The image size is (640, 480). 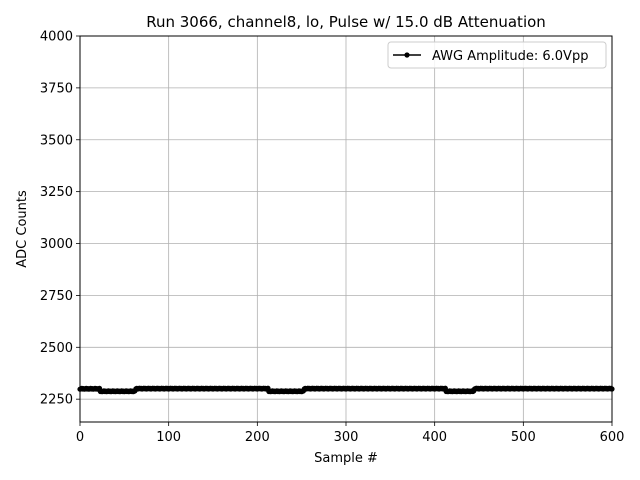 What do you see at coordinates (523, 437) in the screenshot?
I see `x-tick-label: 500` at bounding box center [523, 437].